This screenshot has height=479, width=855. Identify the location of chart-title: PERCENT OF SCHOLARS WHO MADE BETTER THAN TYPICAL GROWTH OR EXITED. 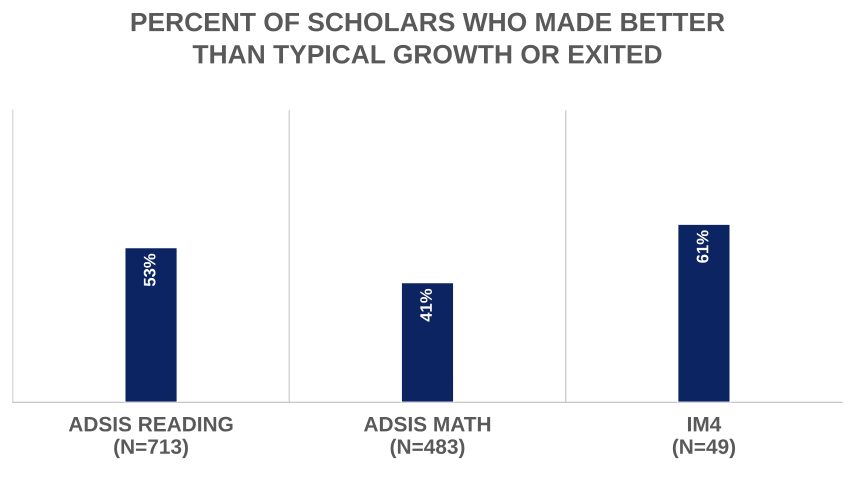
(428, 38).